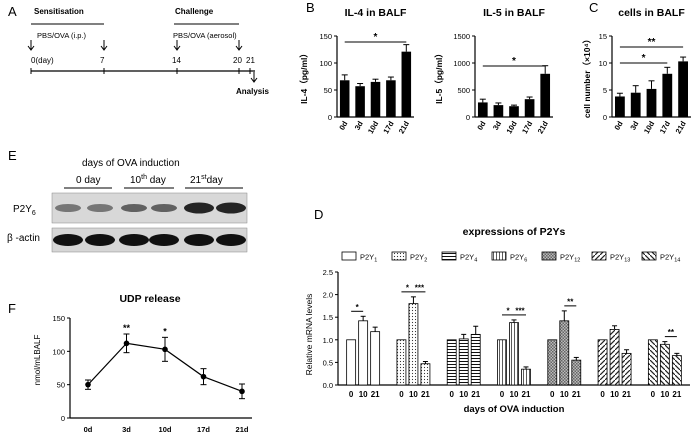 The width and height of the screenshot is (700, 447). What do you see at coordinates (420, 287) in the screenshot?
I see `significance-label: ***` at bounding box center [420, 287].